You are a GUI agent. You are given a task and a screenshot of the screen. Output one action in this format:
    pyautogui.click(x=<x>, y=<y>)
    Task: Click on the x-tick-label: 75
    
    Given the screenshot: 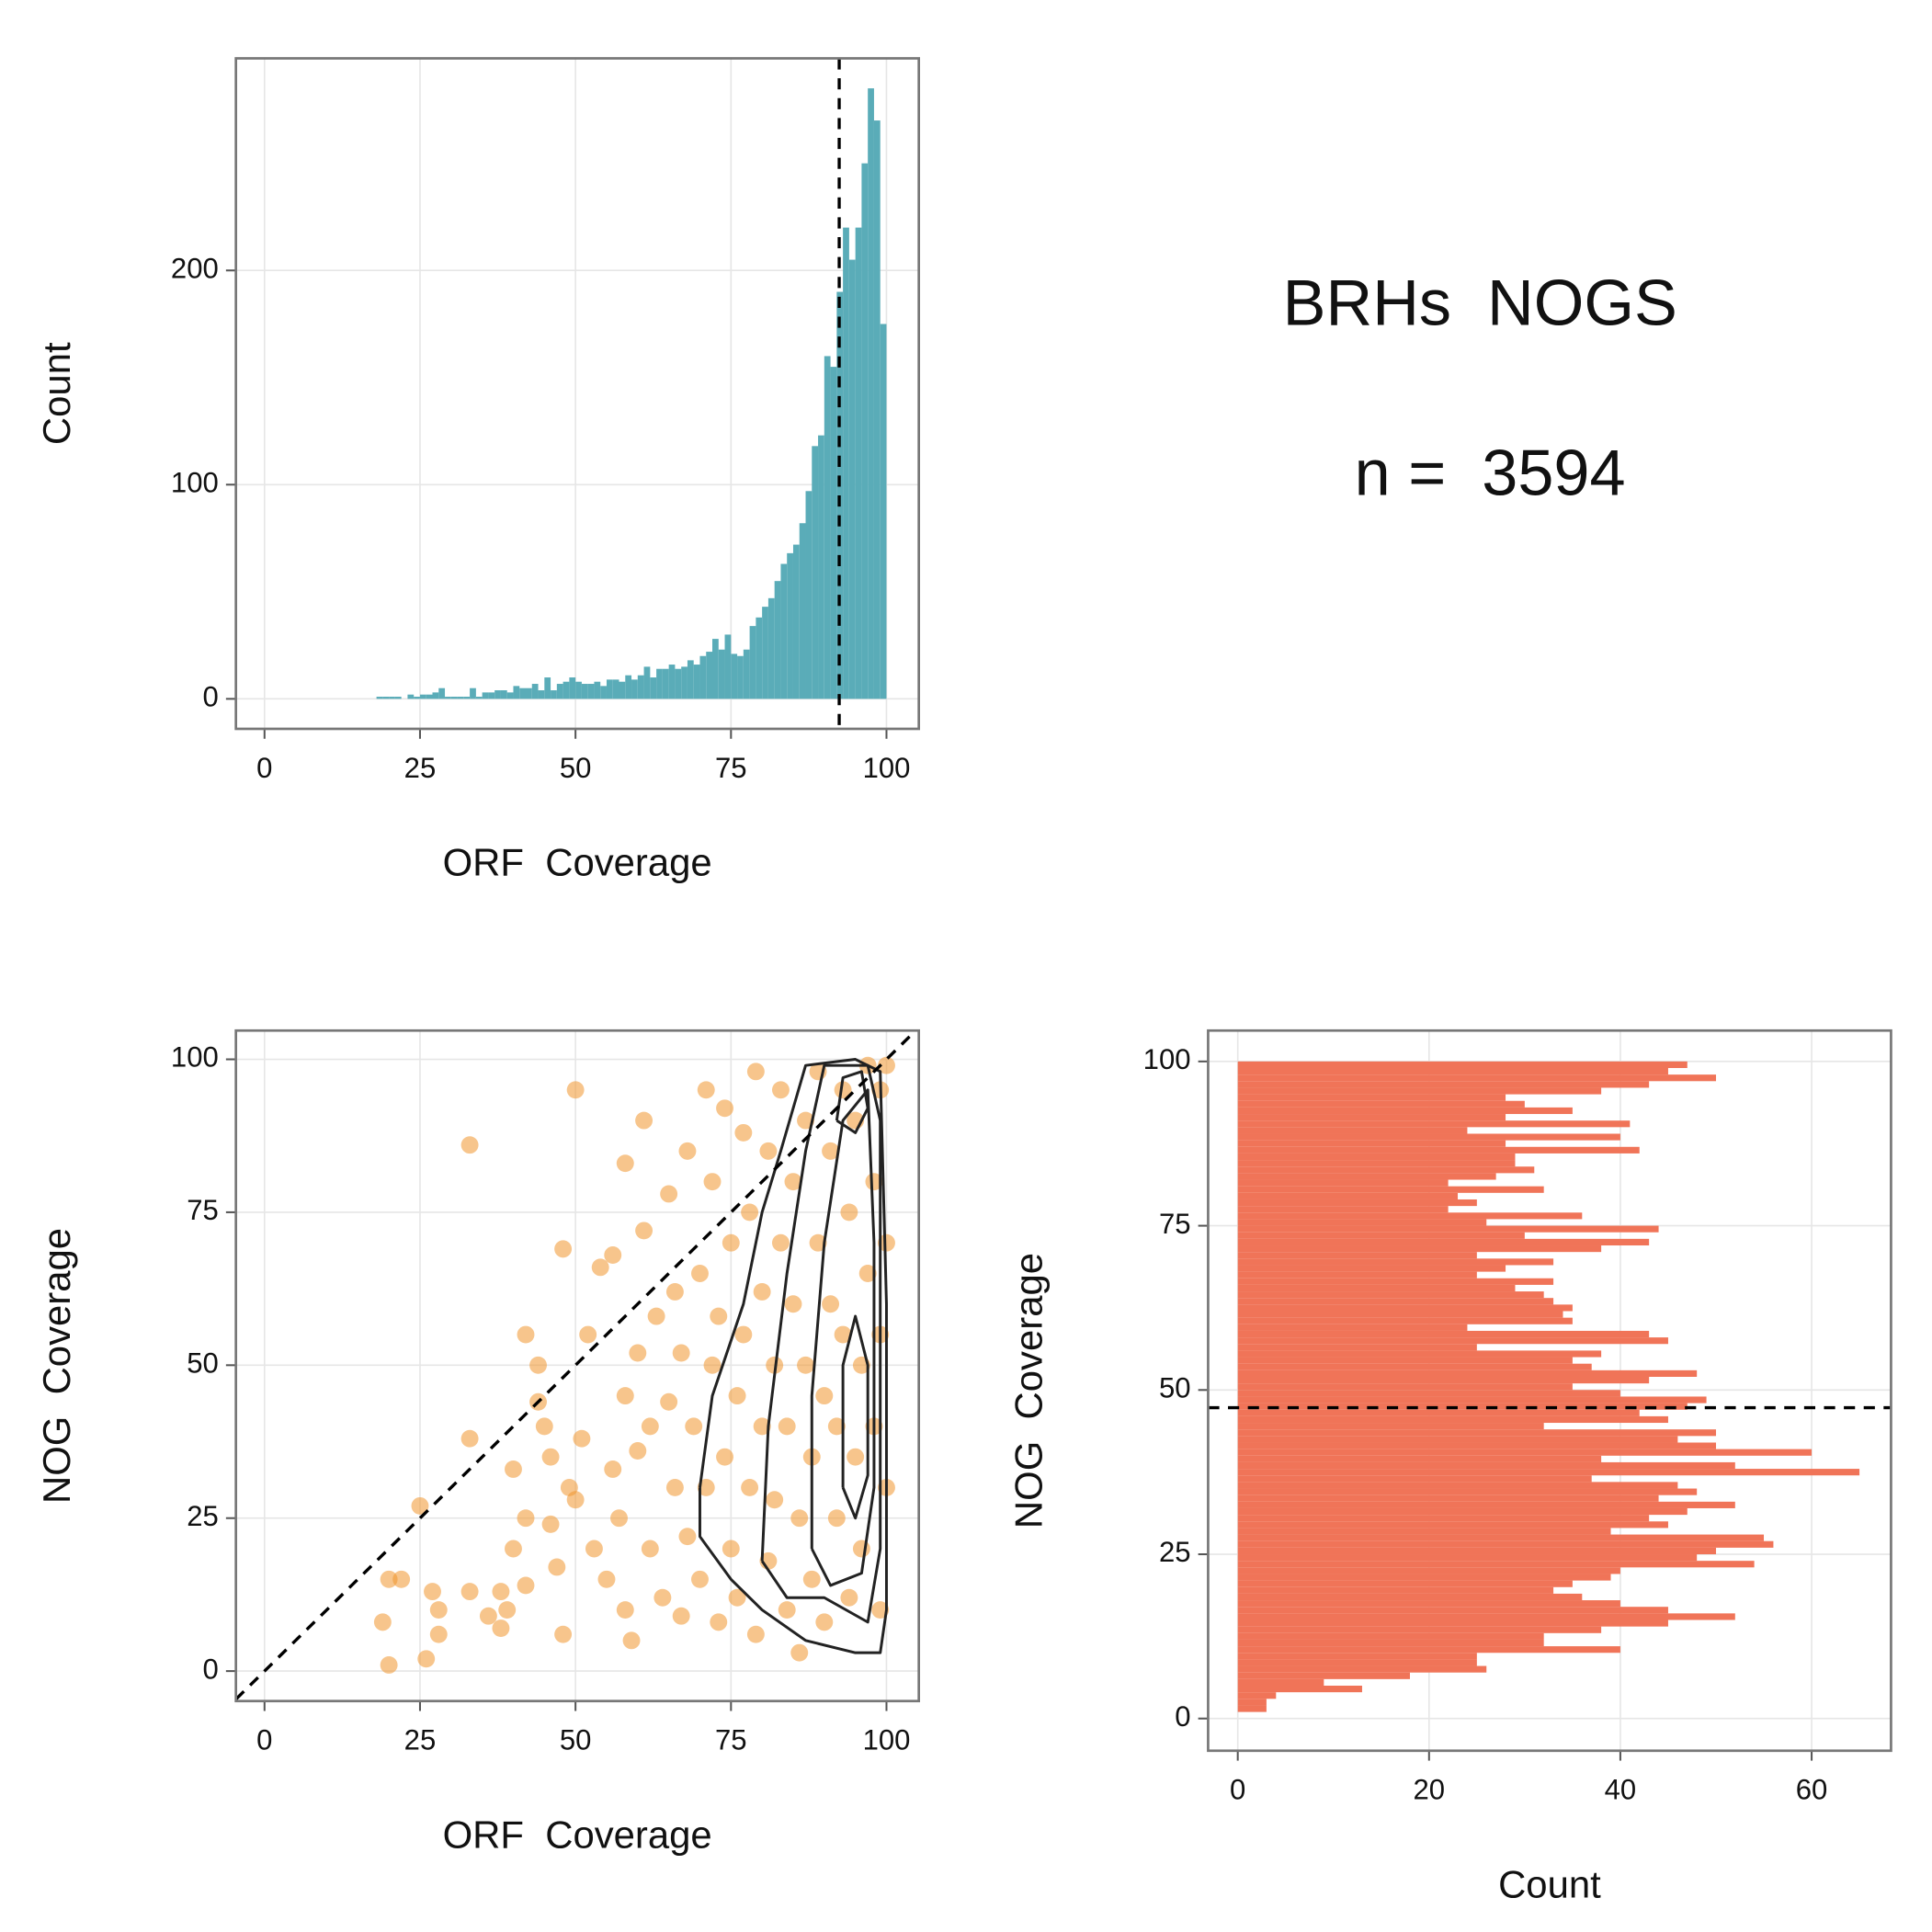 What is the action you would take?
    pyautogui.click(x=731, y=1740)
    